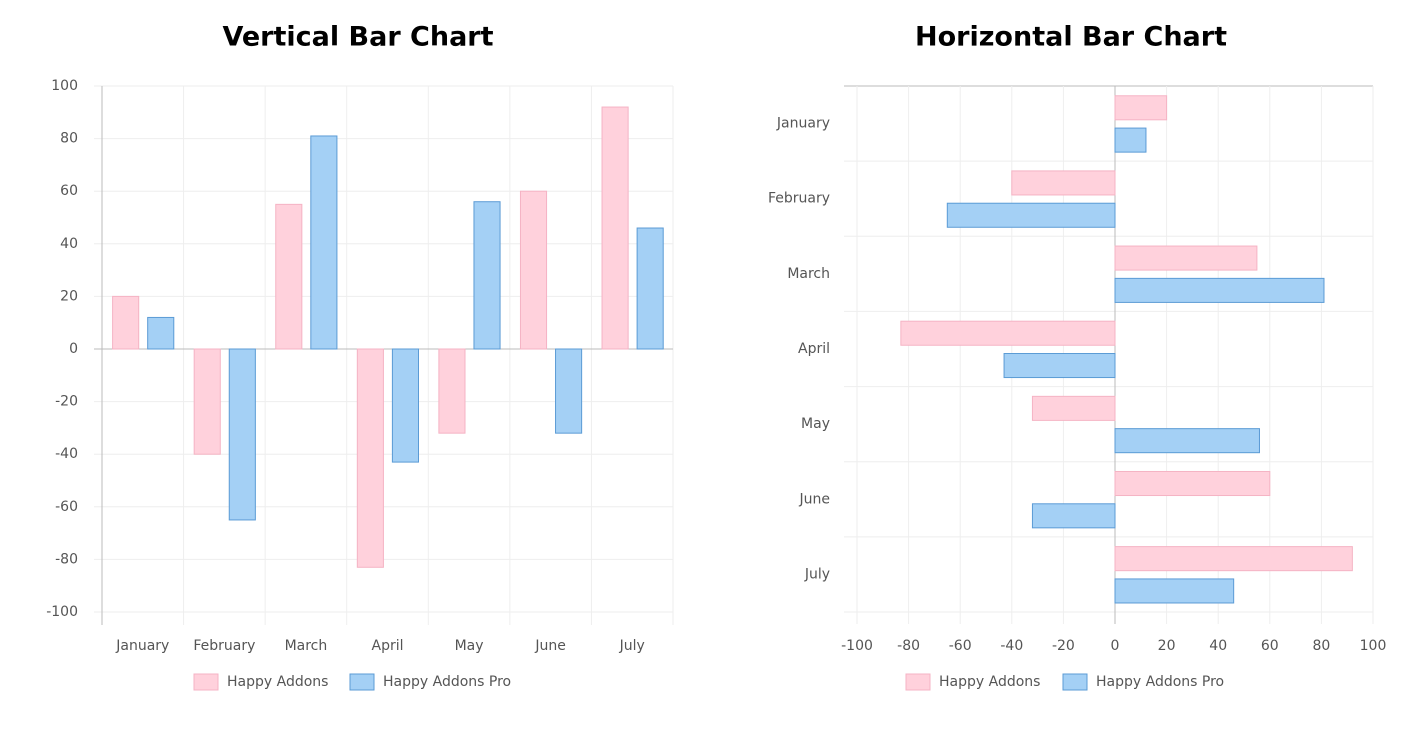 The width and height of the screenshot is (1424, 733). Describe the element at coordinates (66, 559) in the screenshot. I see `y-tick-label: -80` at that location.